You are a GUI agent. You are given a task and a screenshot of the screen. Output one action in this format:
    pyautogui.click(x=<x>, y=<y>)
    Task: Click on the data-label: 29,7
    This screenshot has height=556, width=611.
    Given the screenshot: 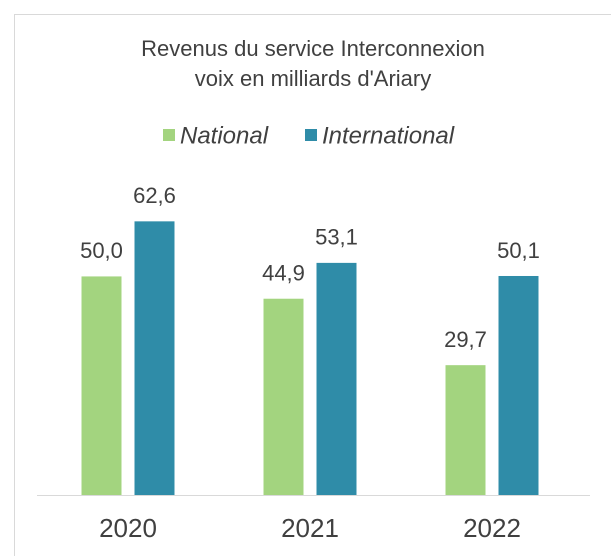 What is the action you would take?
    pyautogui.click(x=465, y=339)
    